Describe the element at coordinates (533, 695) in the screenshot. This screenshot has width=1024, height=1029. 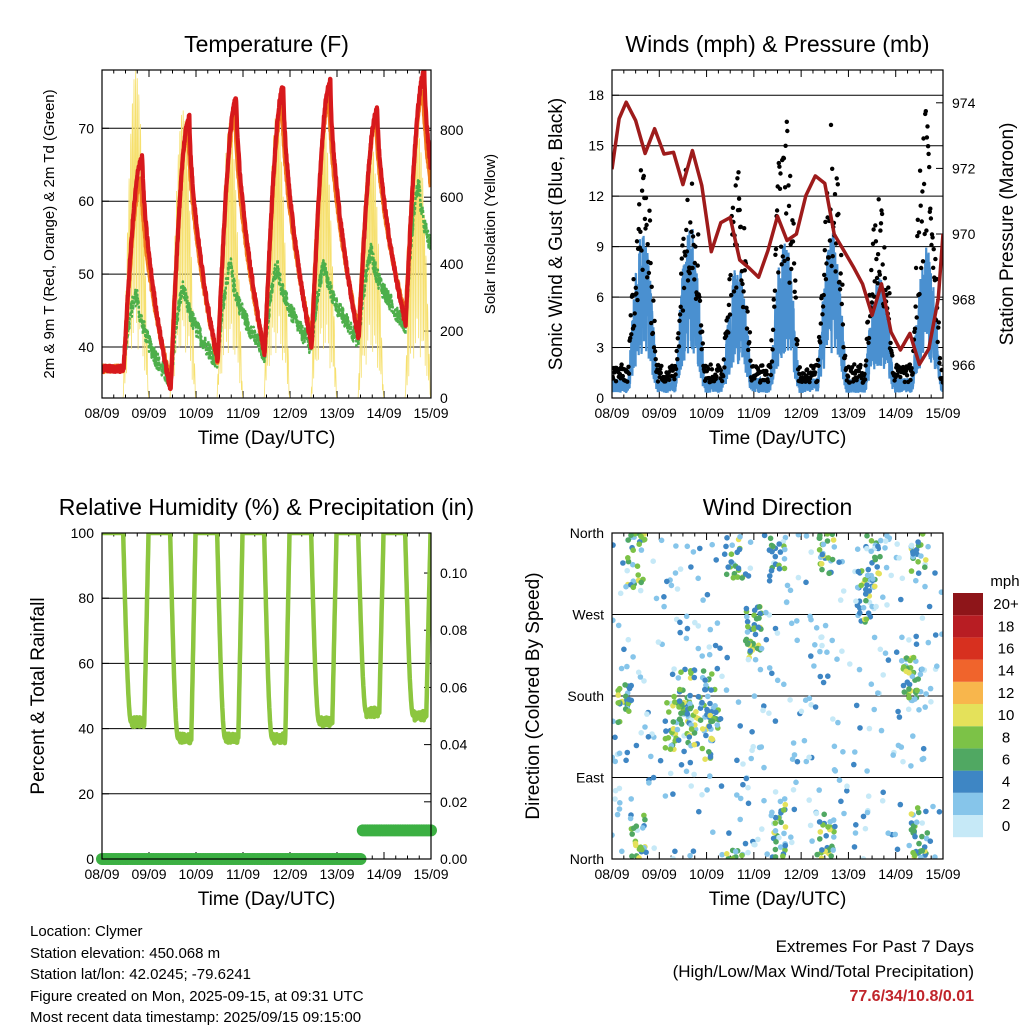
I see `y-axis-label: Direction (Colored By Speed)` at that location.